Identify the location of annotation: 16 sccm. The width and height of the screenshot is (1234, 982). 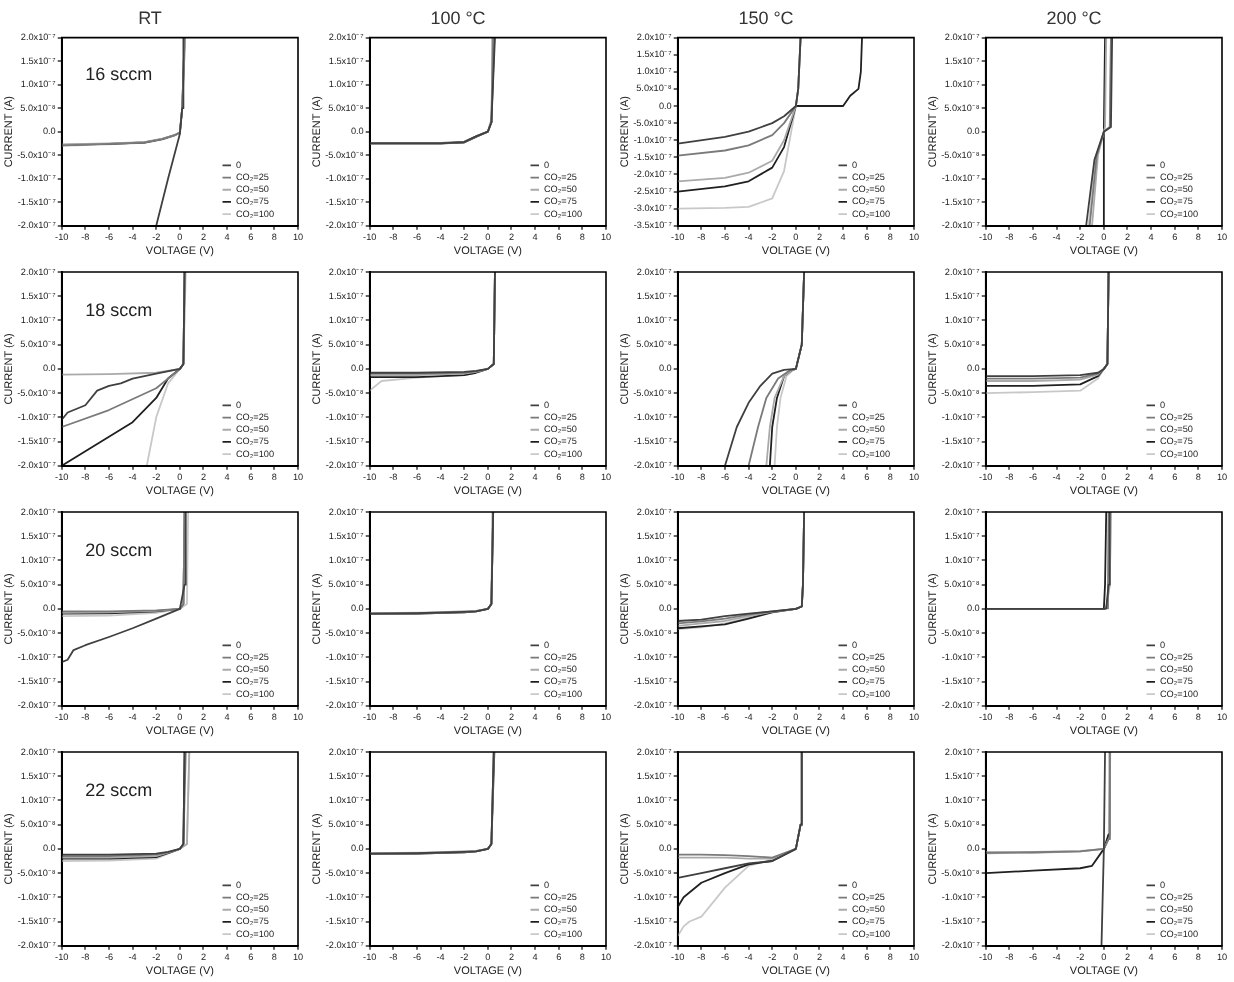
(119, 74).